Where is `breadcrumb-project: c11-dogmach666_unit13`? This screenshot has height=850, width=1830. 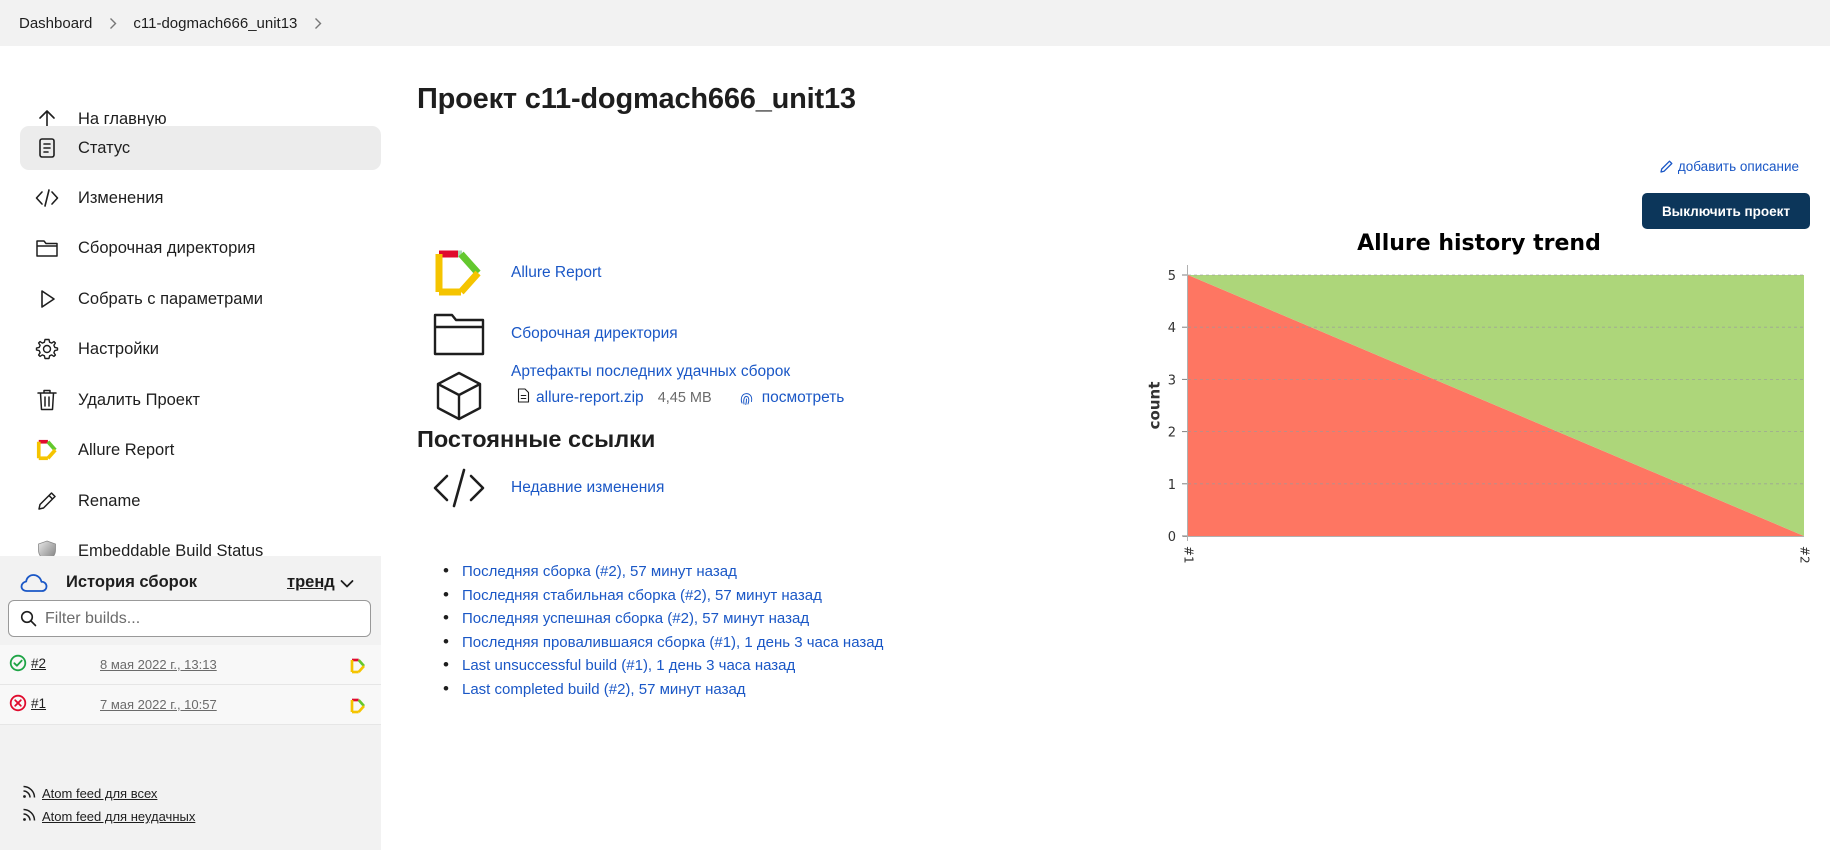 breadcrumb-project: c11-dogmach666_unit13 is located at coordinates (215, 23).